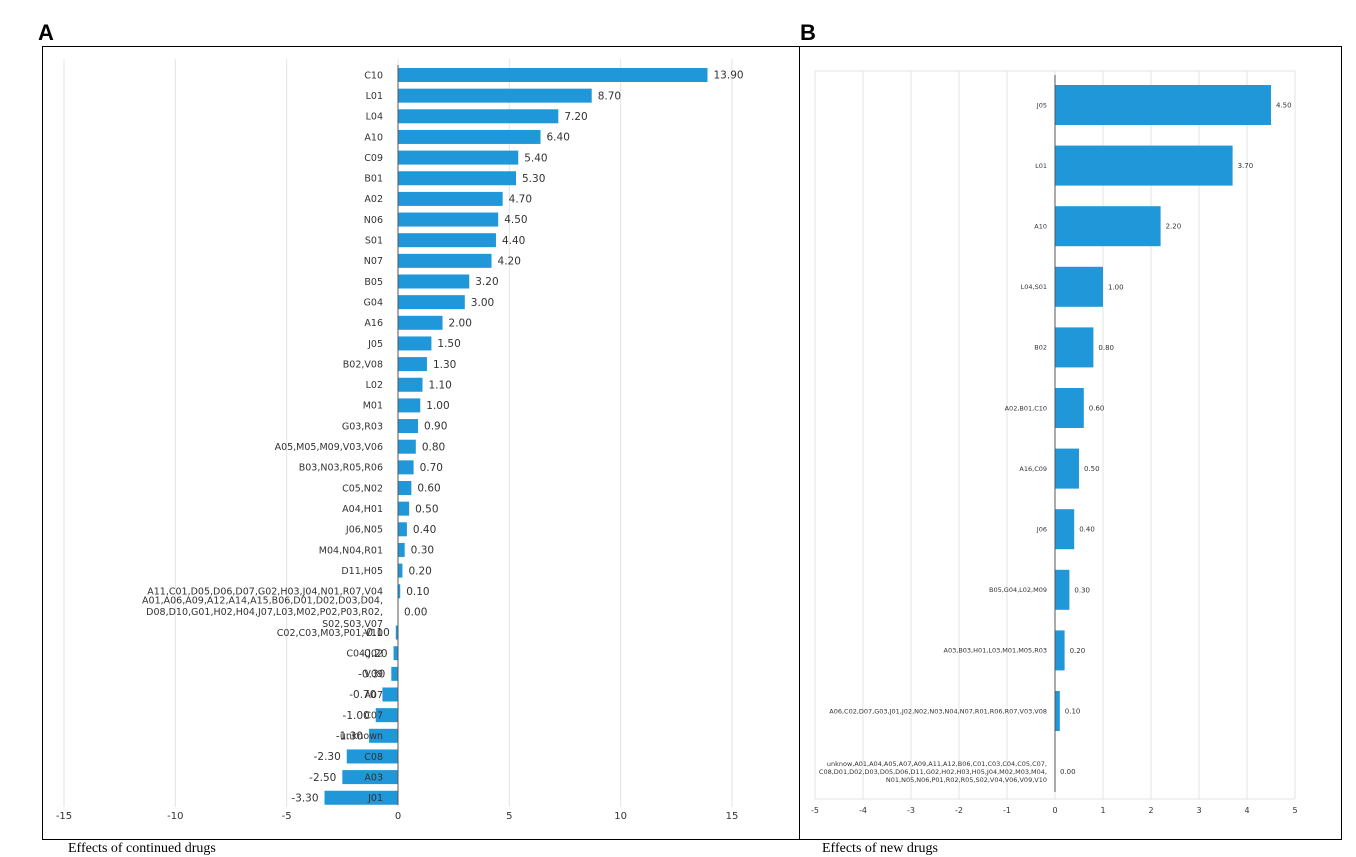 This screenshot has width=1356, height=857. I want to click on category-label: C07, so click(373, 715).